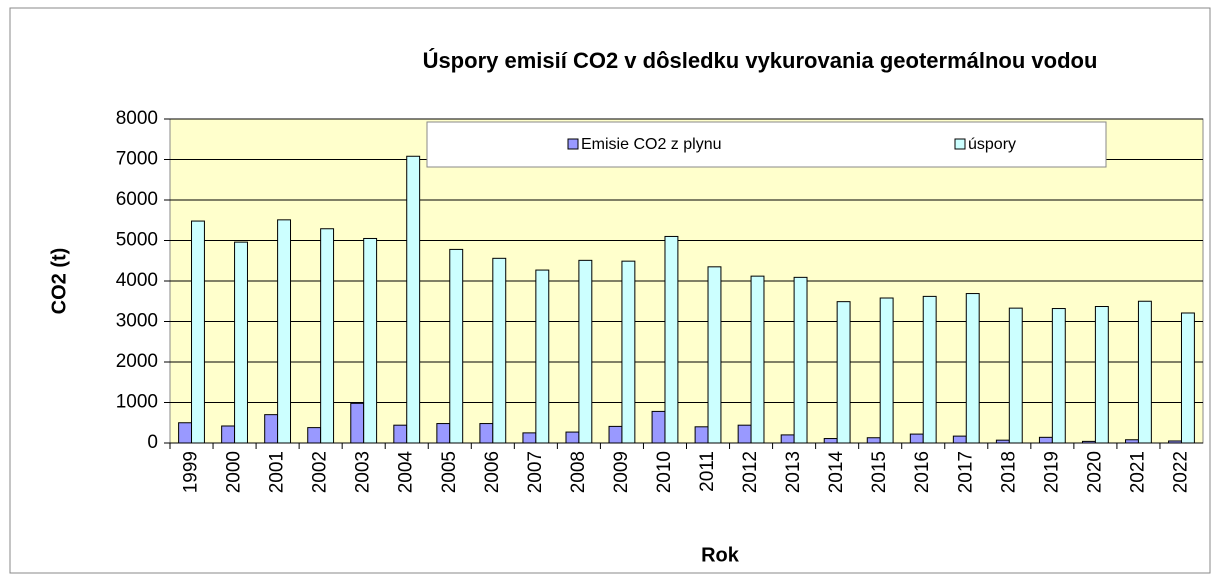 This screenshot has height=581, width=1215. Describe the element at coordinates (965, 472) in the screenshot. I see `x-tick-label: 2017` at that location.